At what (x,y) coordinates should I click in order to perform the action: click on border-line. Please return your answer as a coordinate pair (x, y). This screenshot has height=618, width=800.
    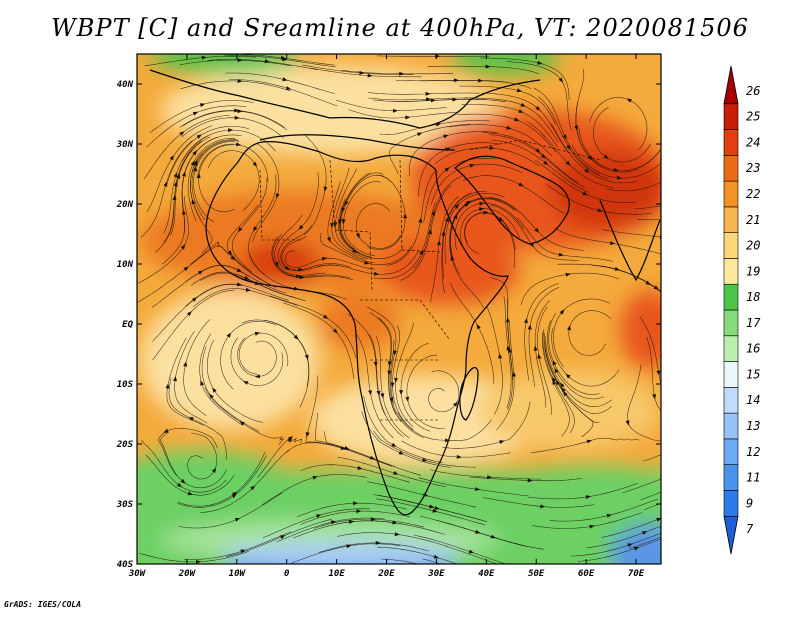
    Looking at the image, I should click on (279, 205).